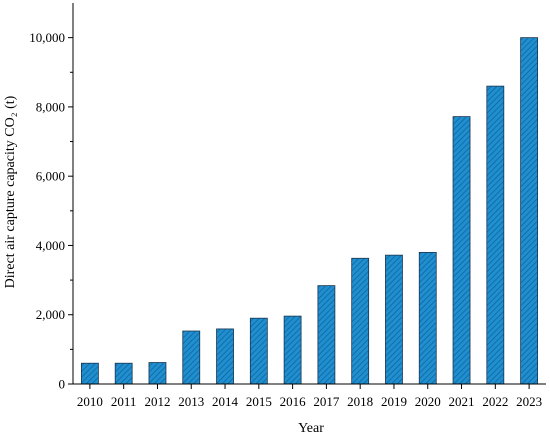 This screenshot has width=550, height=438. I want to click on bar-2018, so click(360, 321).